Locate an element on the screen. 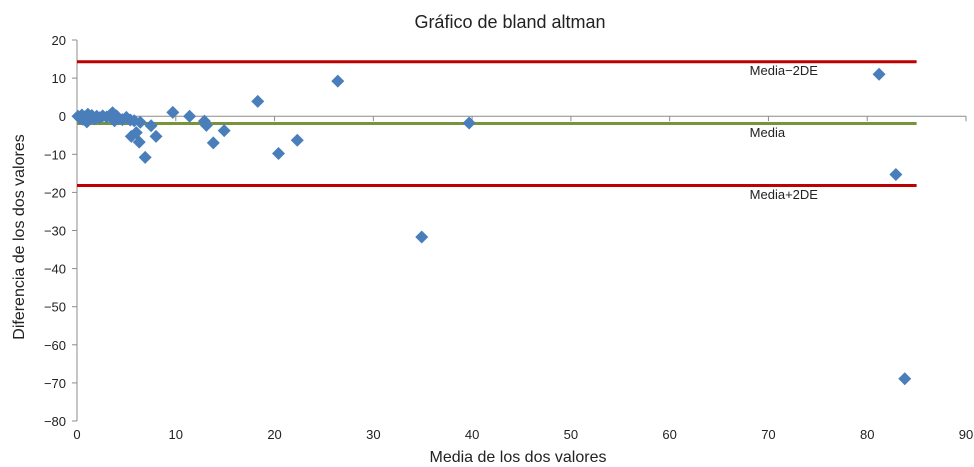 The width and height of the screenshot is (974, 467). x-tick-label: 40 is located at coordinates (472, 434).